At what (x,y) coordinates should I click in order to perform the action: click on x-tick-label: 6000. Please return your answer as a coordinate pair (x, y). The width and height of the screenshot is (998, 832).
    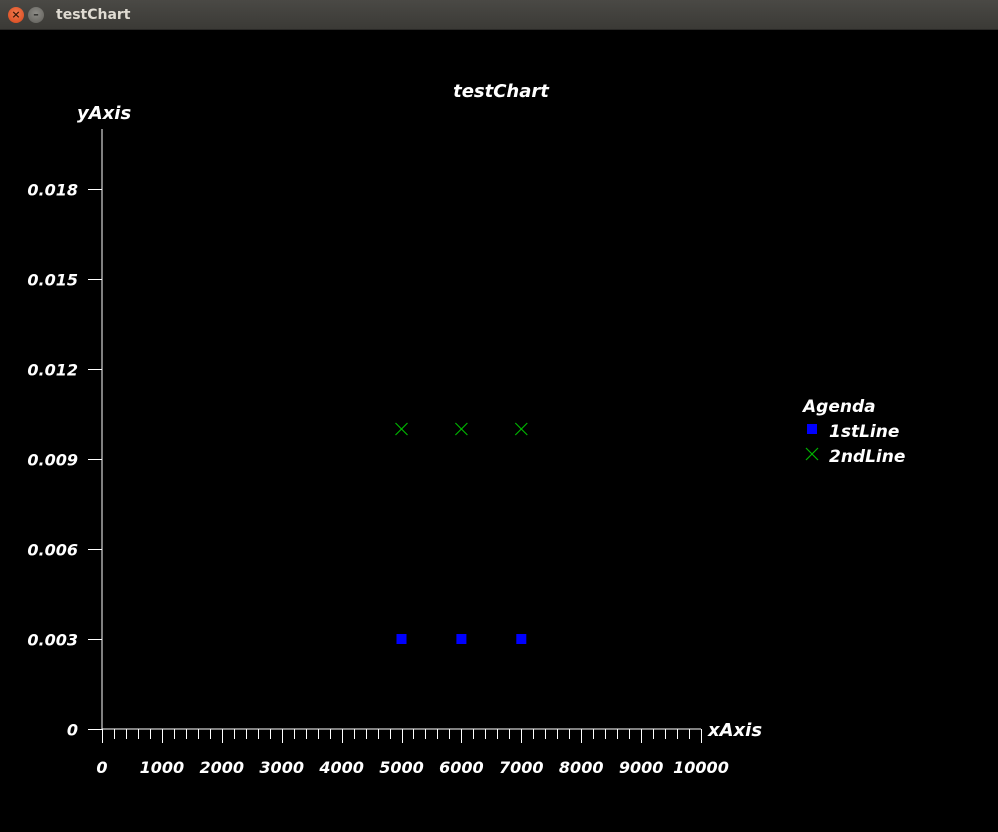
    Looking at the image, I should click on (461, 767).